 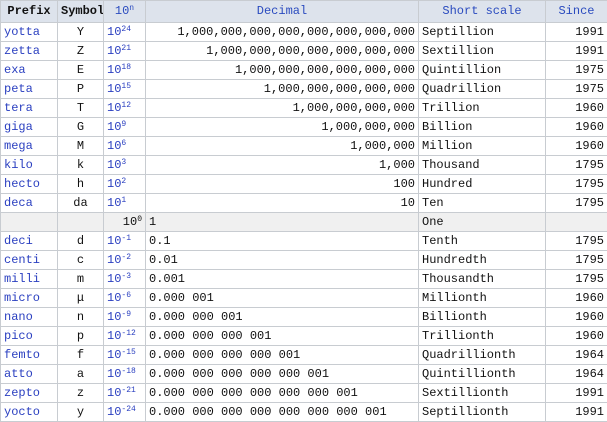 What do you see at coordinates (126, 105) in the screenshot?
I see `power-exponent: 12` at bounding box center [126, 105].